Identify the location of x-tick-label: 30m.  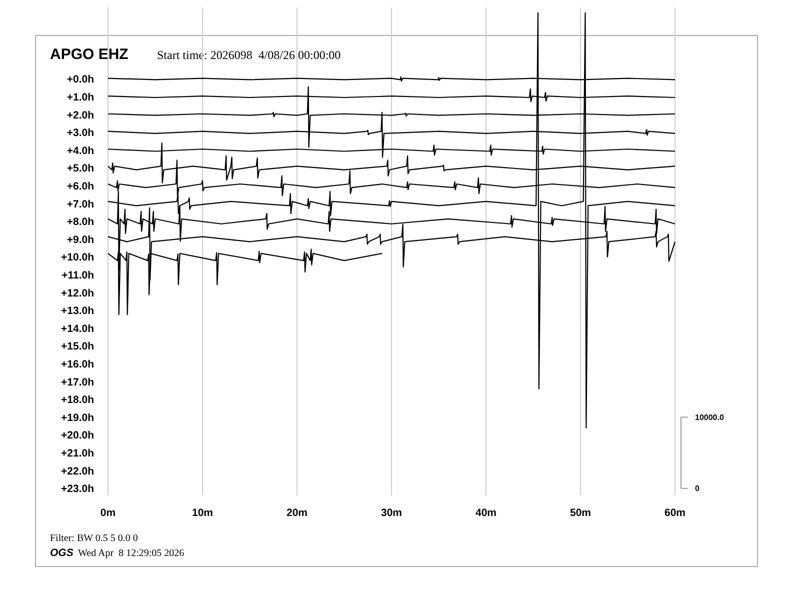
(391, 513).